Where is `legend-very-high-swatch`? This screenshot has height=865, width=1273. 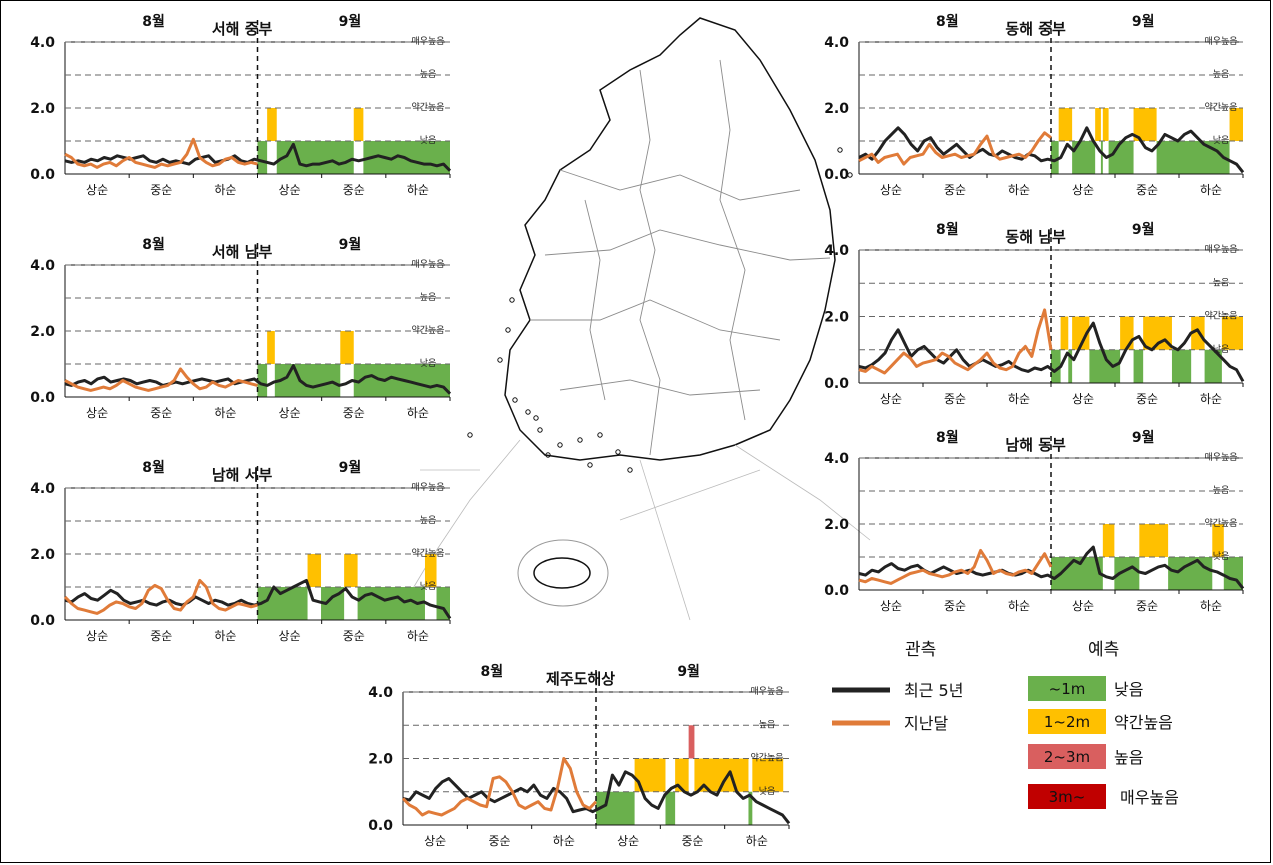
legend-very-high-swatch is located at coordinates (1067, 796).